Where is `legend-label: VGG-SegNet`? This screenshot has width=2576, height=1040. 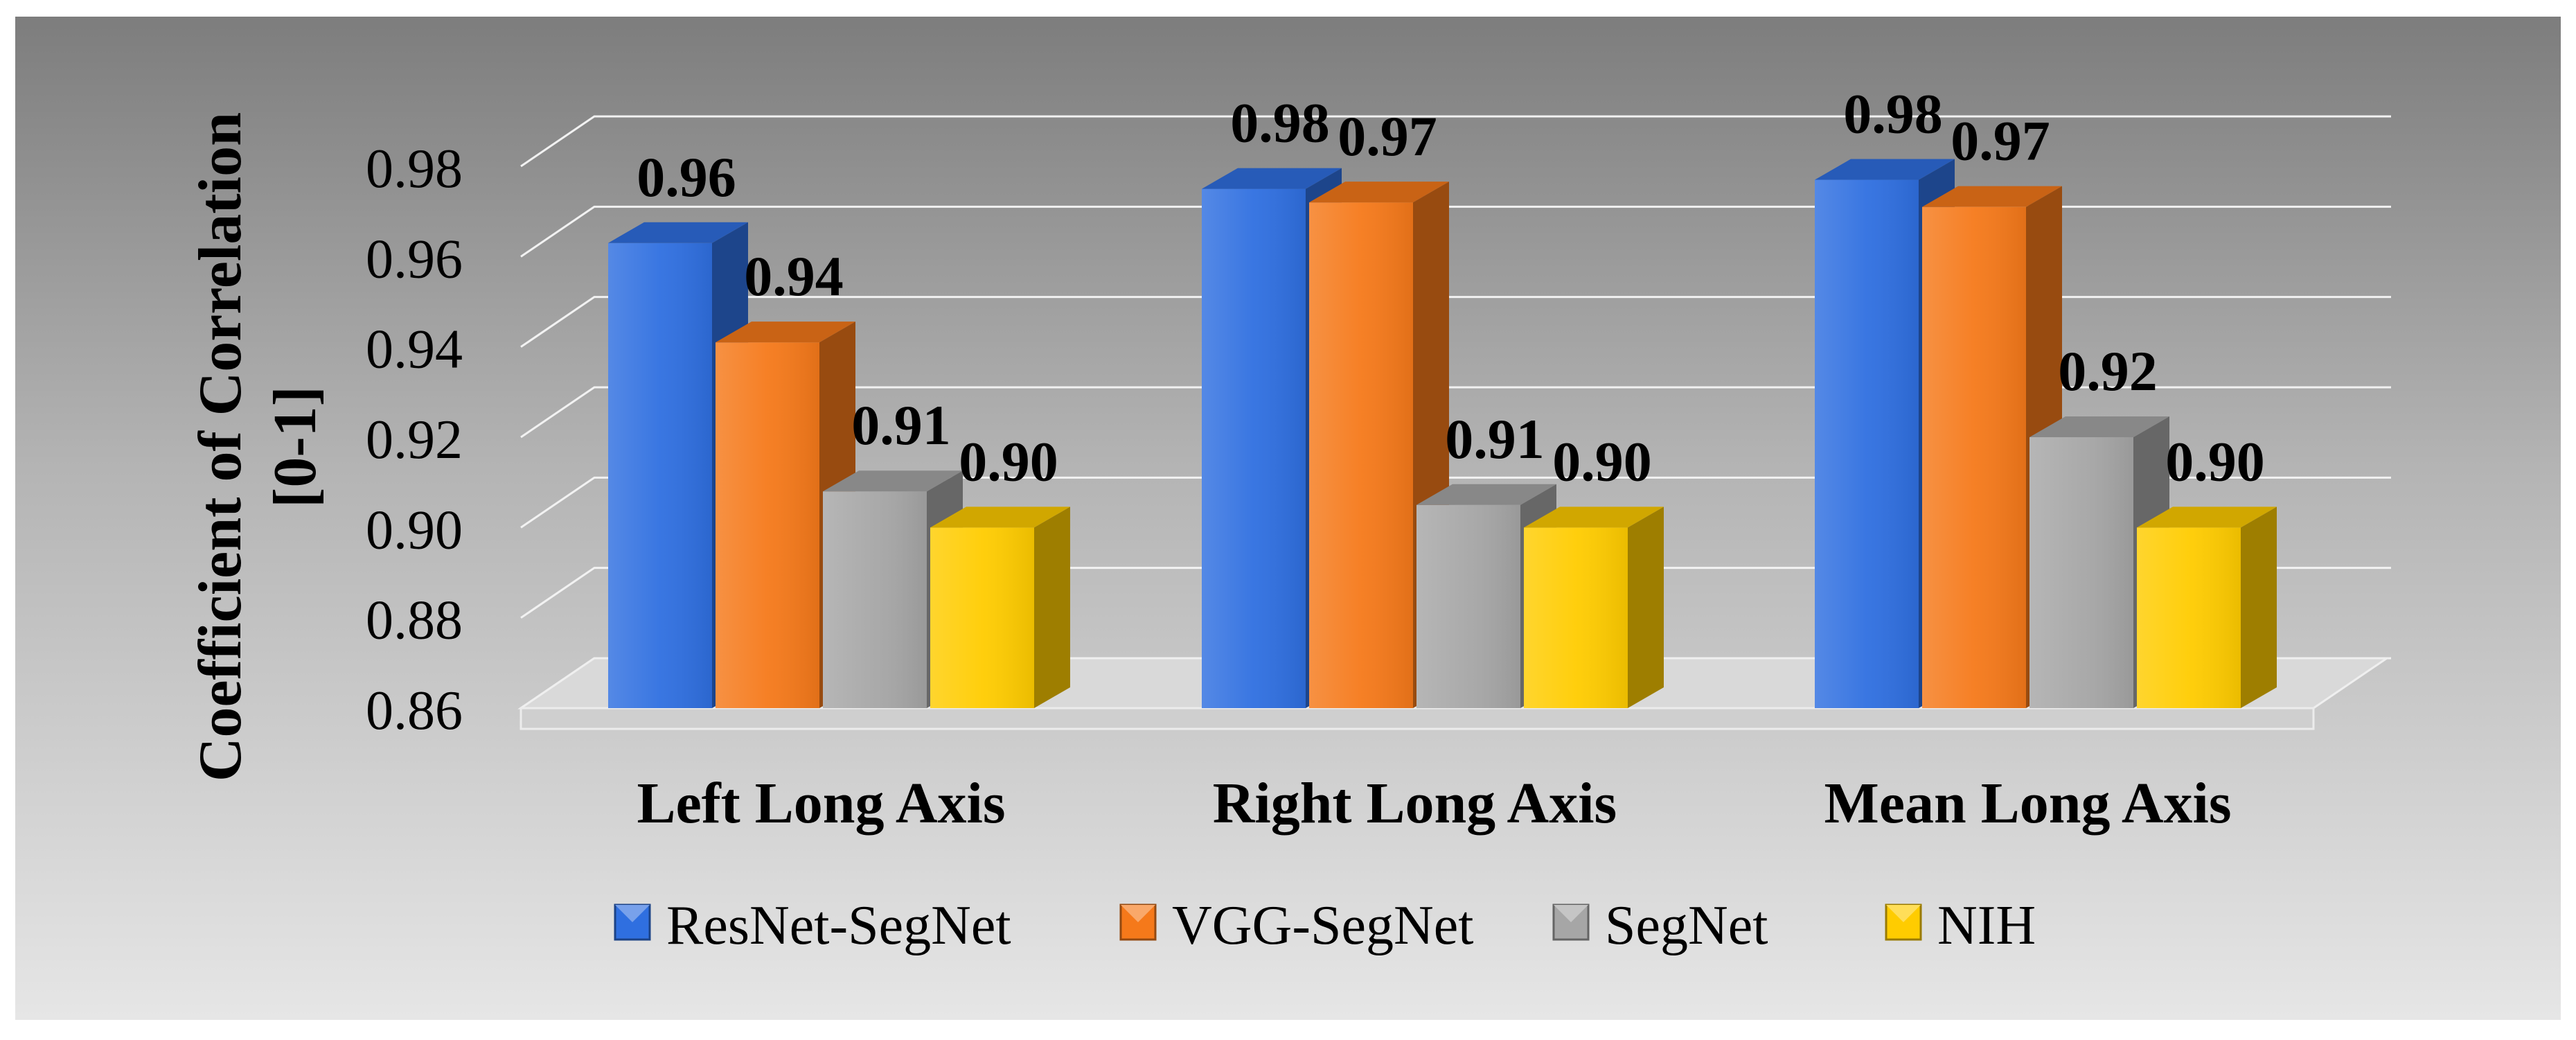 legend-label: VGG-SegNet is located at coordinates (1322, 925).